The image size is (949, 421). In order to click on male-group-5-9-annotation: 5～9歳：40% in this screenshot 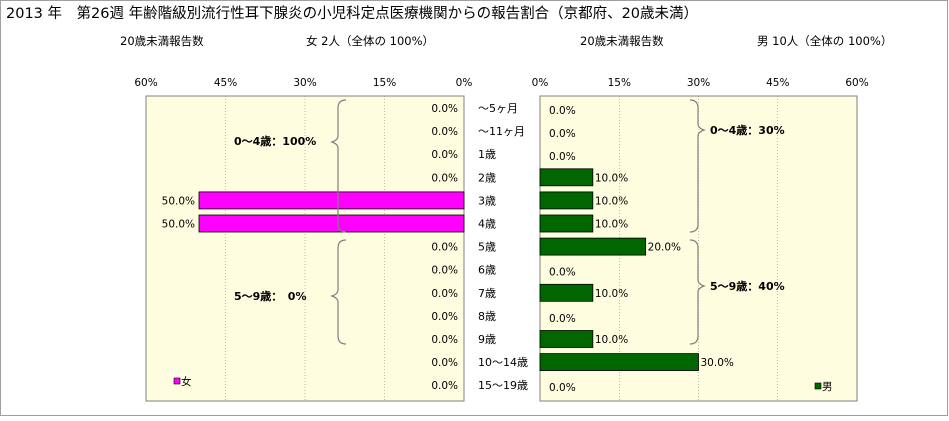, I will do `click(747, 286)`.